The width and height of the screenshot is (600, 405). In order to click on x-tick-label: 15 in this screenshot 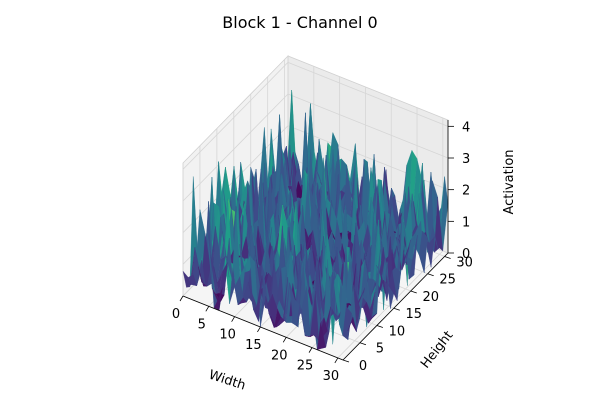, I will do `click(253, 345)`.